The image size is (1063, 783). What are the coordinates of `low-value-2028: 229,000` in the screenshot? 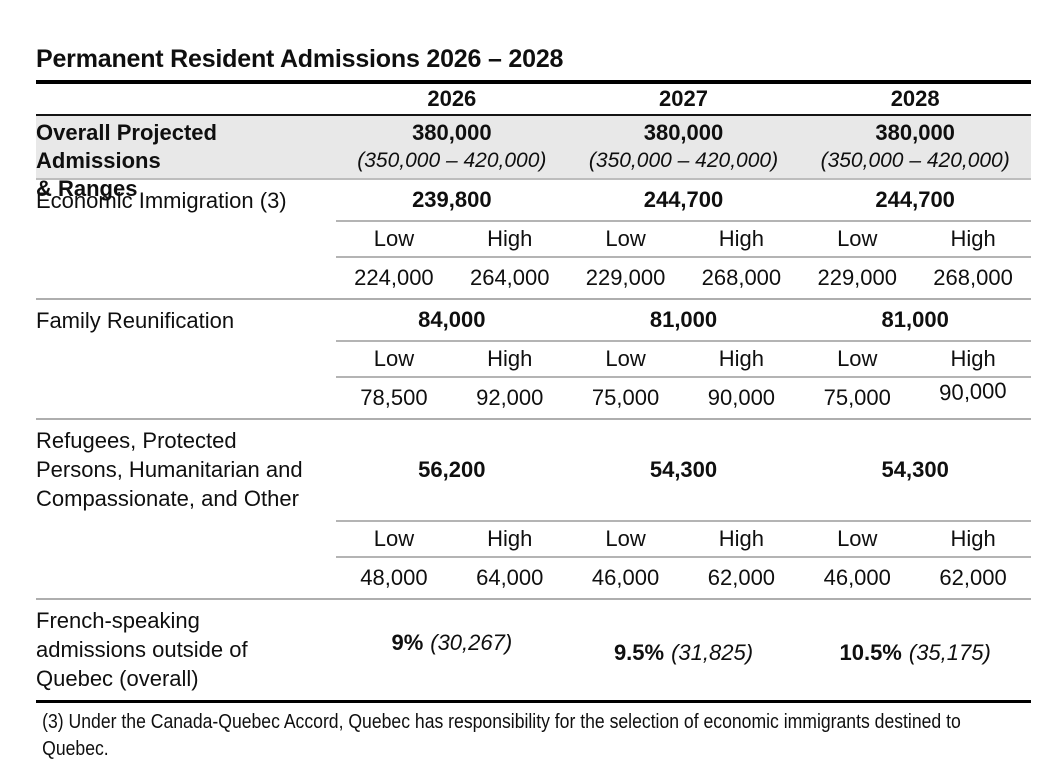 It's located at (857, 277).